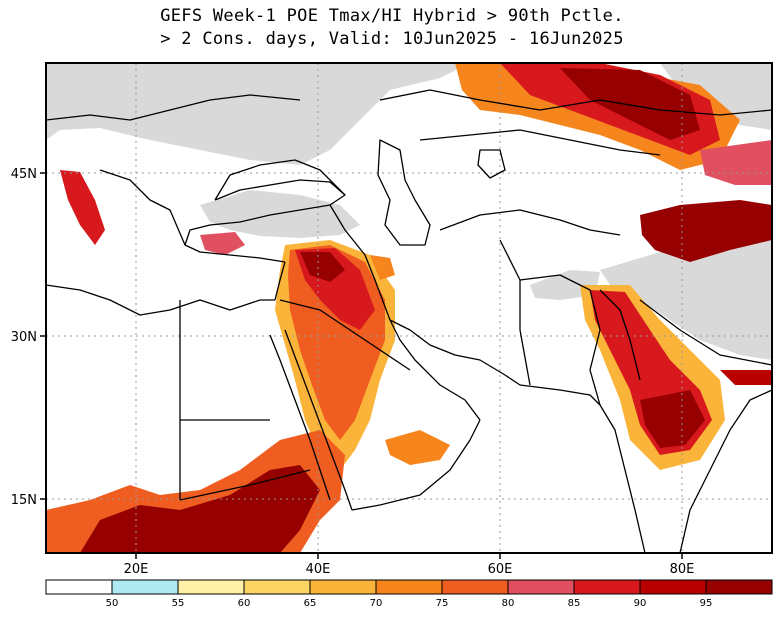 Image resolution: width=784 pixels, height=617 pixels. Describe the element at coordinates (682, 569) in the screenshot. I see `x-tick-label: 80E` at that location.